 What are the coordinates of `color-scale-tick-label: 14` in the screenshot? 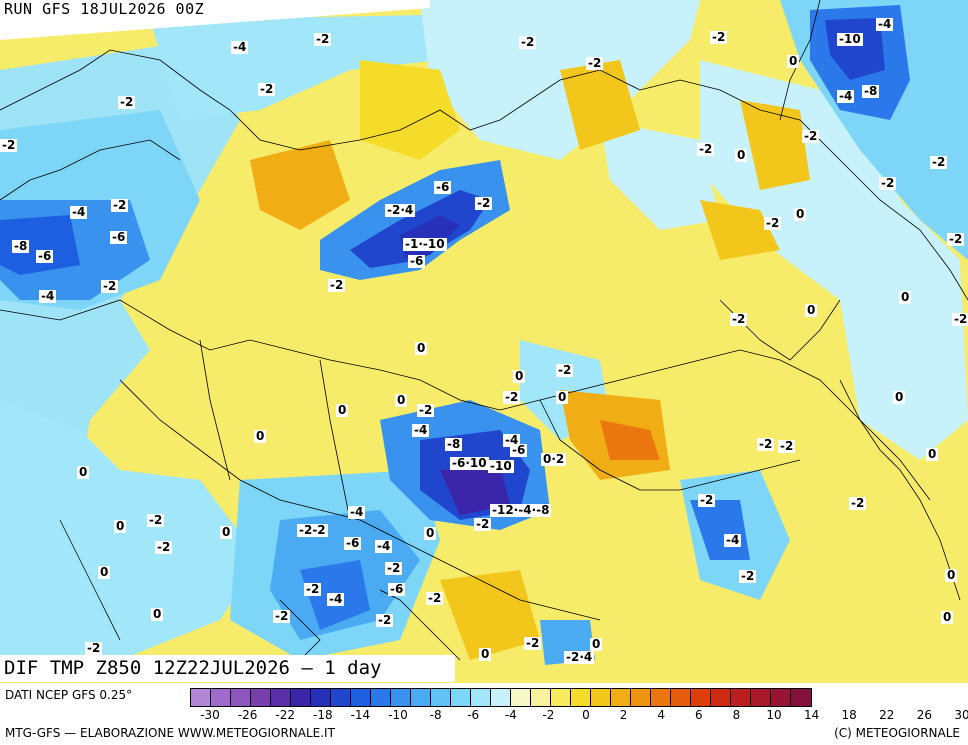 It's located at (811, 715).